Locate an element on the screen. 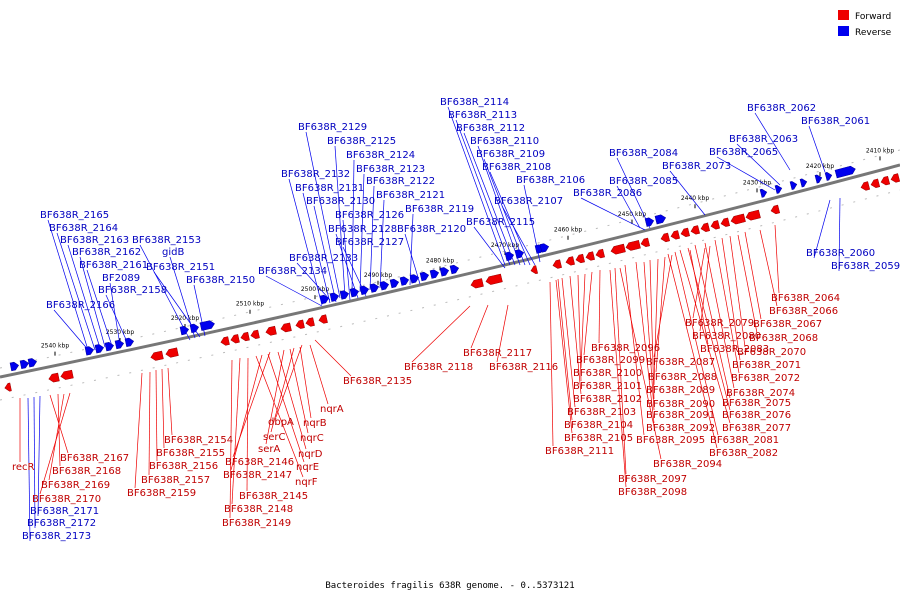 The height and width of the screenshot is (600, 900). gene-label: BF638R_2167 is located at coordinates (94, 458).